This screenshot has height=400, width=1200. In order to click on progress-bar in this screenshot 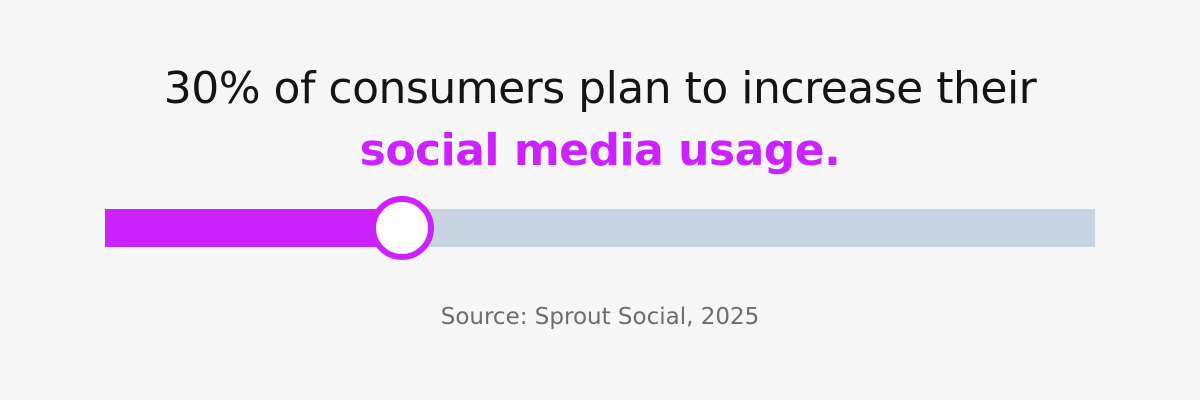, I will do `click(600, 228)`.